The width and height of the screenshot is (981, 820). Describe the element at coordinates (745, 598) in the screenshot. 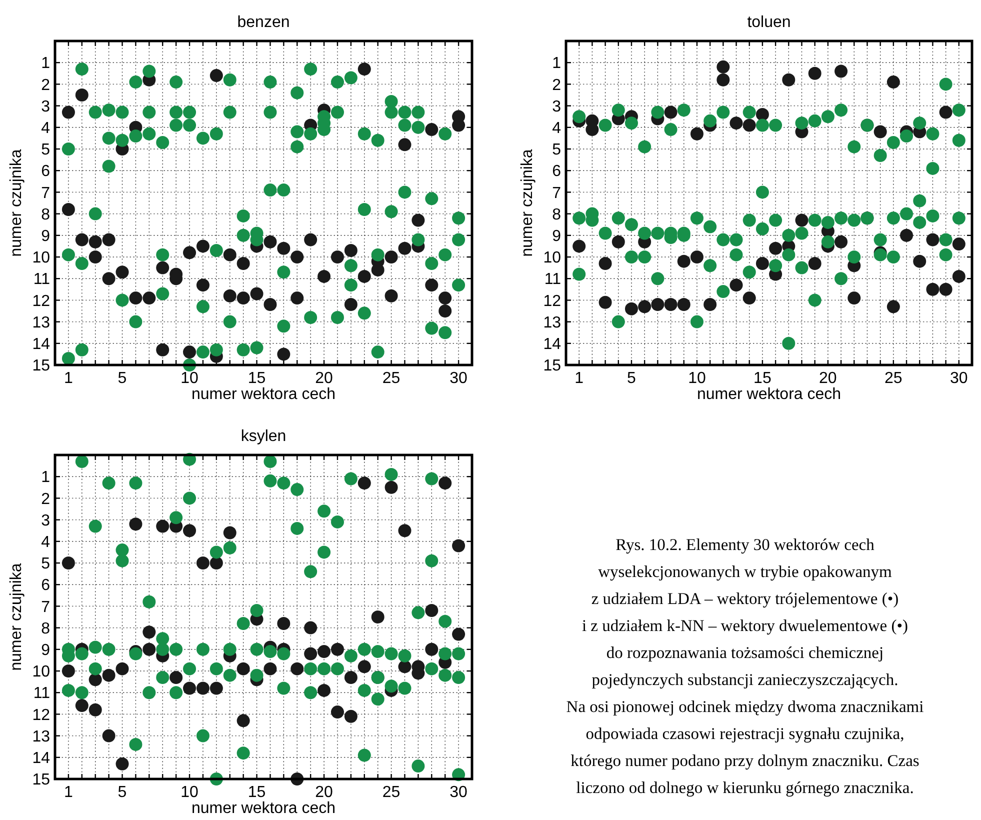

I see `text: z udziałem LDA – wektory trójelementowe (•)` at that location.